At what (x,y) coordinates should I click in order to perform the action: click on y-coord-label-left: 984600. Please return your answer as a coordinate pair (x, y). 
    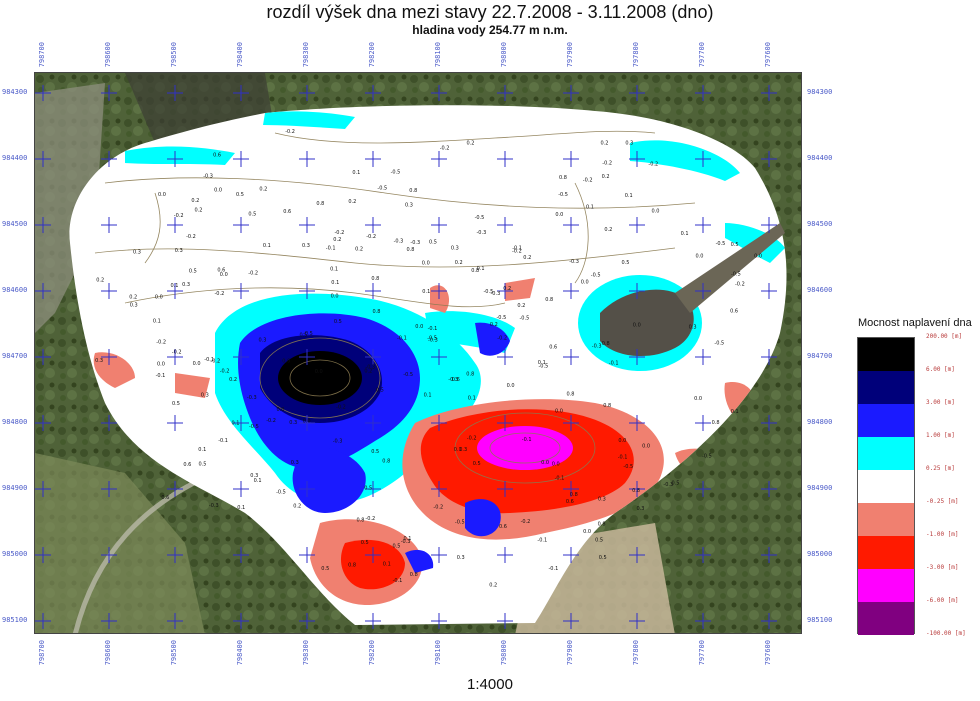
    Looking at the image, I should click on (15, 290).